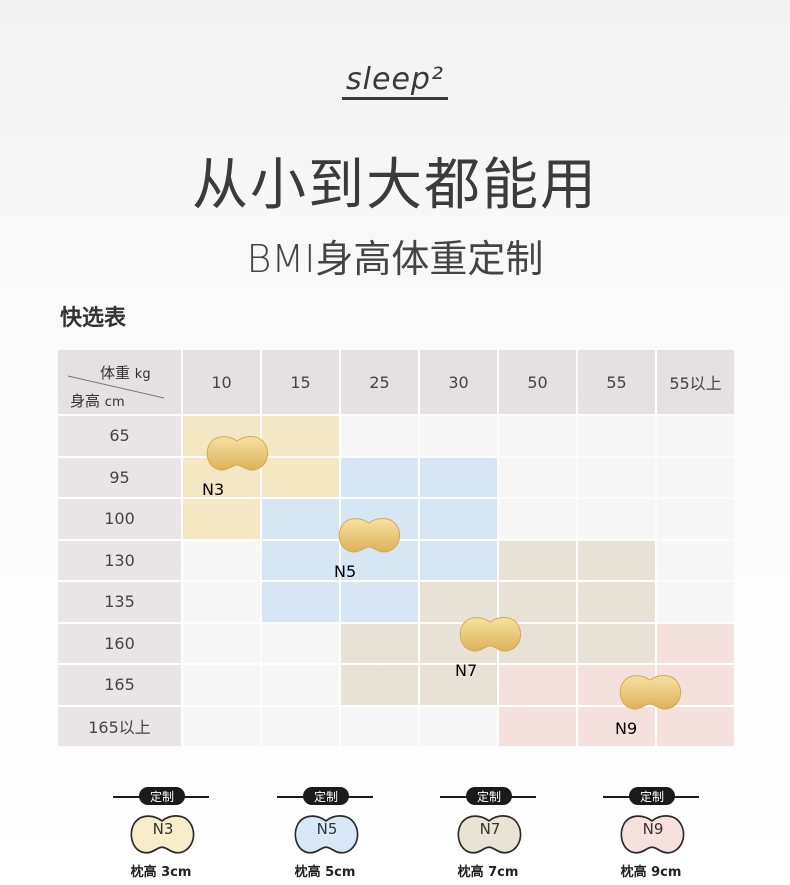  I want to click on badge-label: N3, so click(213, 489).